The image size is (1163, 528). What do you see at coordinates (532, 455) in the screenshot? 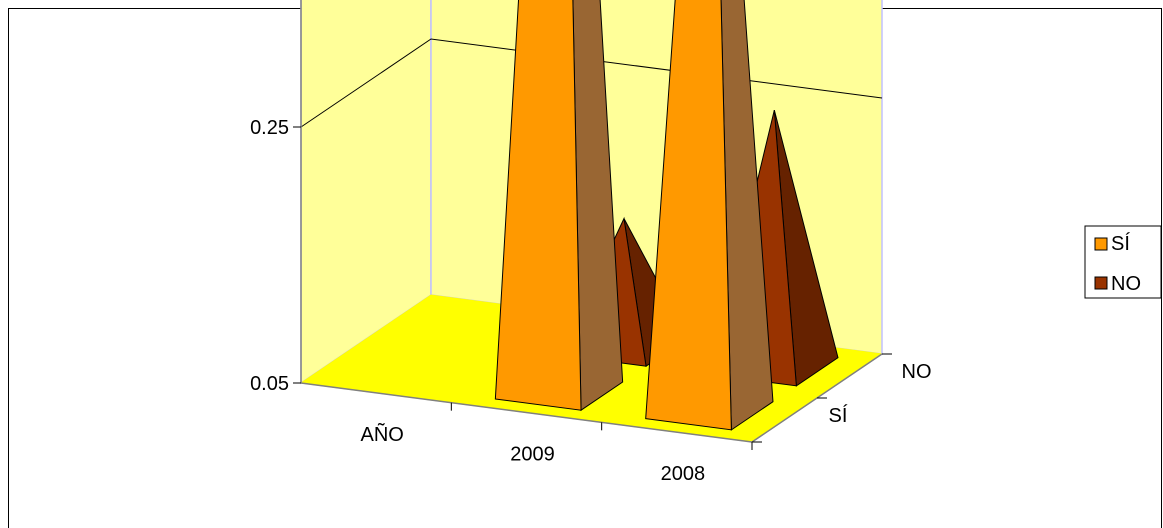
I see `x-tick-label: 2009` at bounding box center [532, 455].